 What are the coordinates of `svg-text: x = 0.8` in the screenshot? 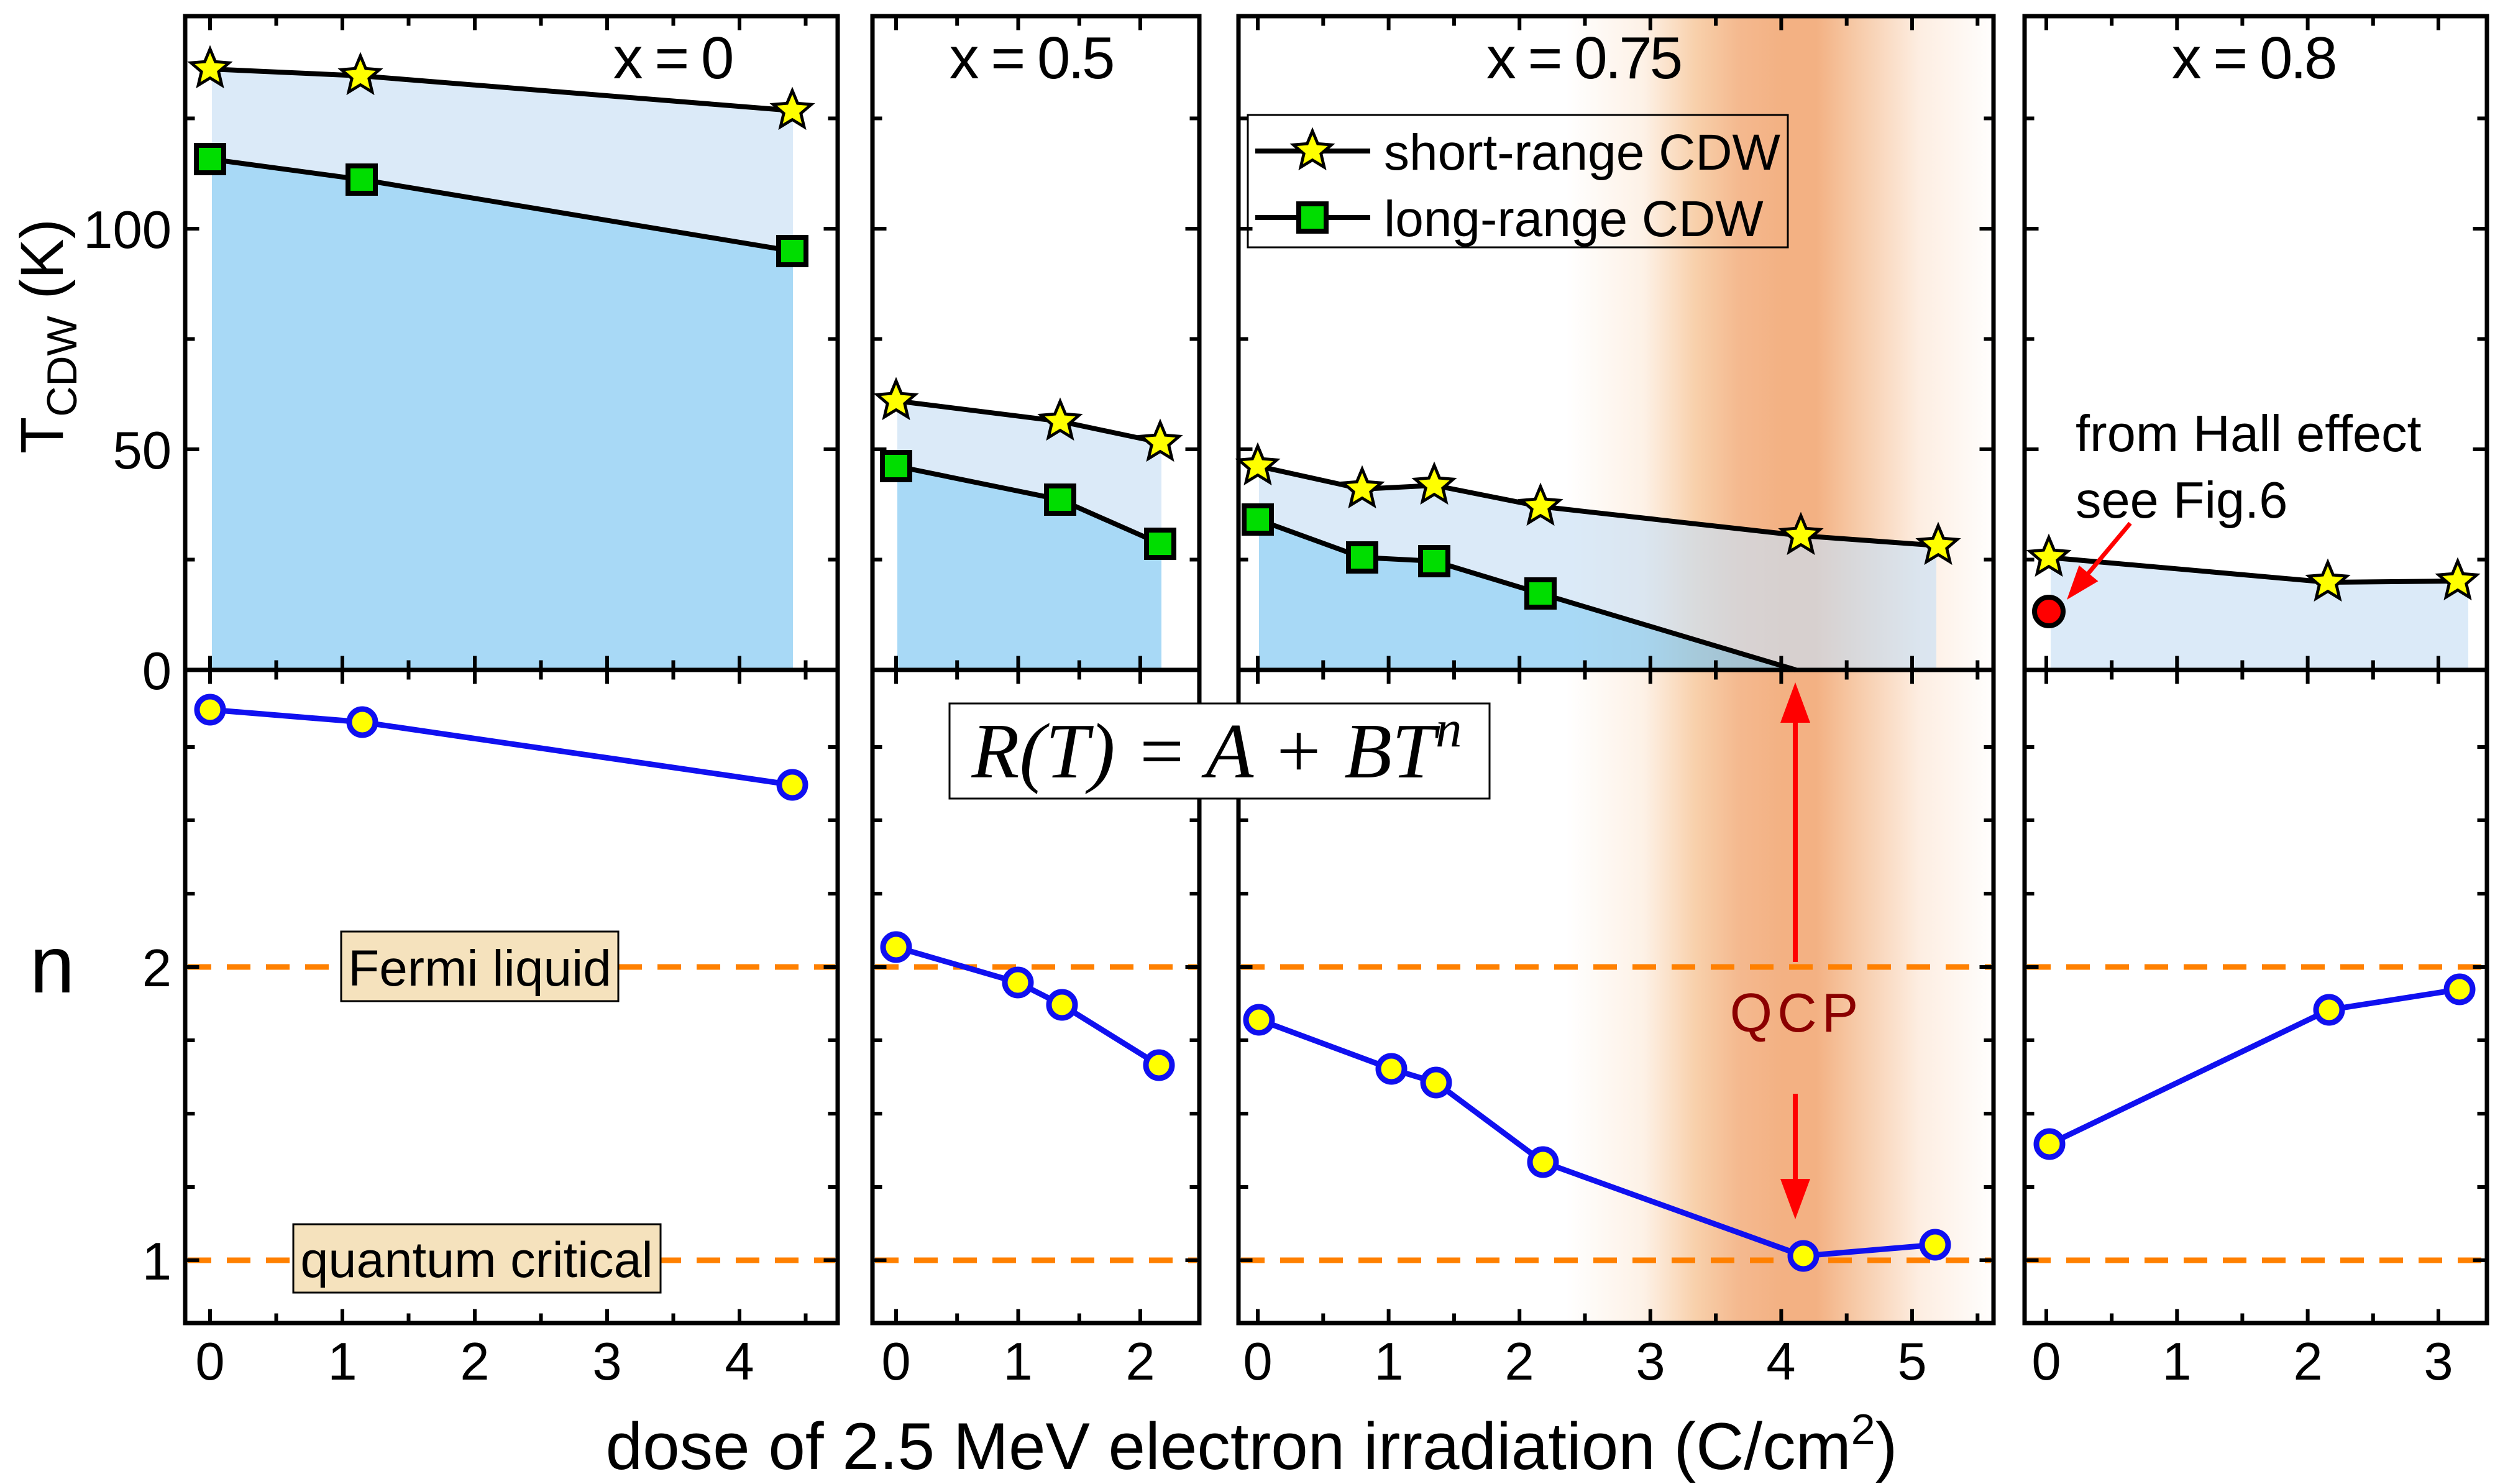 It's located at (2253, 58).